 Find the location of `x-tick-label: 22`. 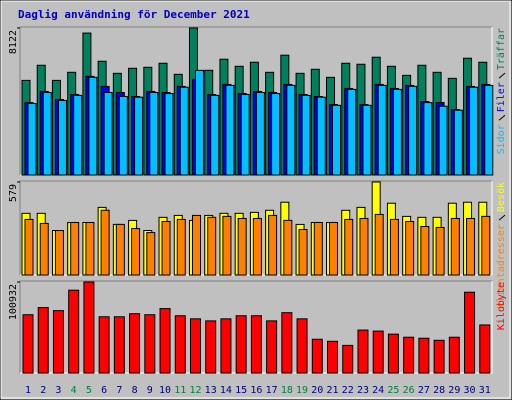

x-tick-label: 22 is located at coordinates (348, 390).